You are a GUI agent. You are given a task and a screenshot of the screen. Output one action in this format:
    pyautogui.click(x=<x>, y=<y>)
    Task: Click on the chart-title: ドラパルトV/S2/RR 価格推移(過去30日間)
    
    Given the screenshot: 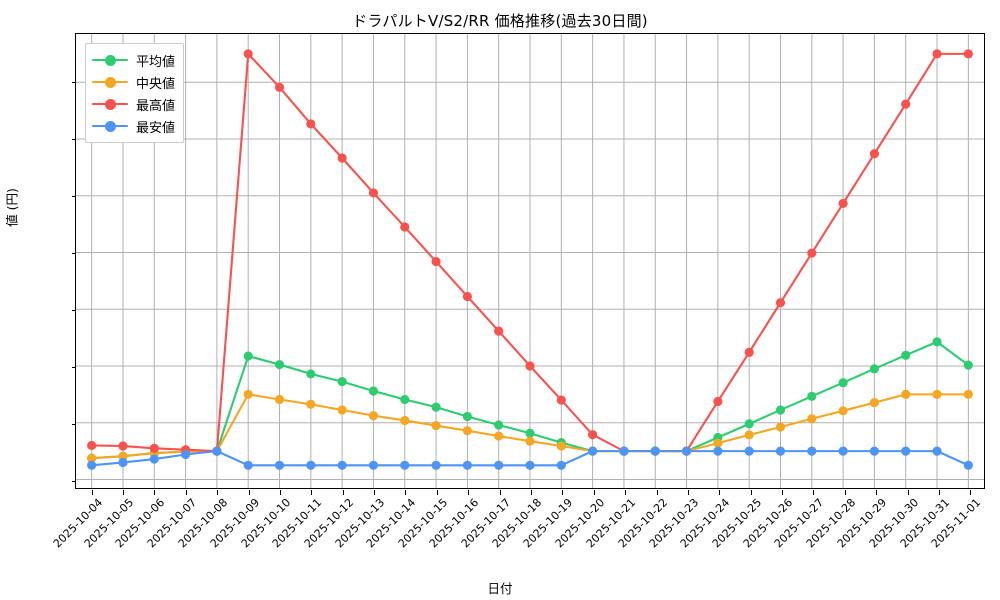 What is the action you would take?
    pyautogui.click(x=500, y=21)
    